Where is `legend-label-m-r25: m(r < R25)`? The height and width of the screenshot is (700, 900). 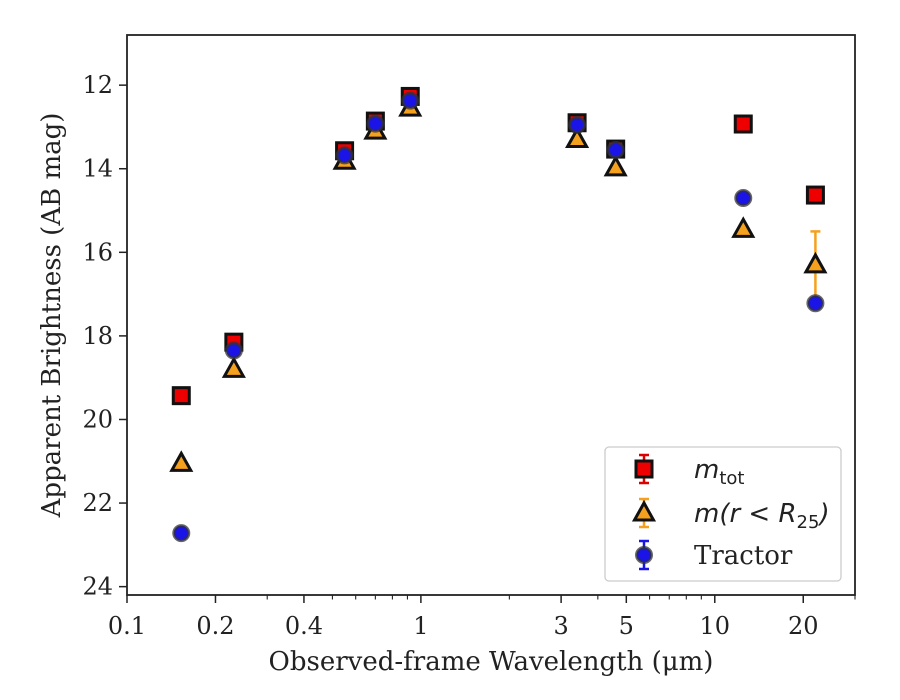 legend-label-m-r25: m(r < R25) is located at coordinates (762, 516).